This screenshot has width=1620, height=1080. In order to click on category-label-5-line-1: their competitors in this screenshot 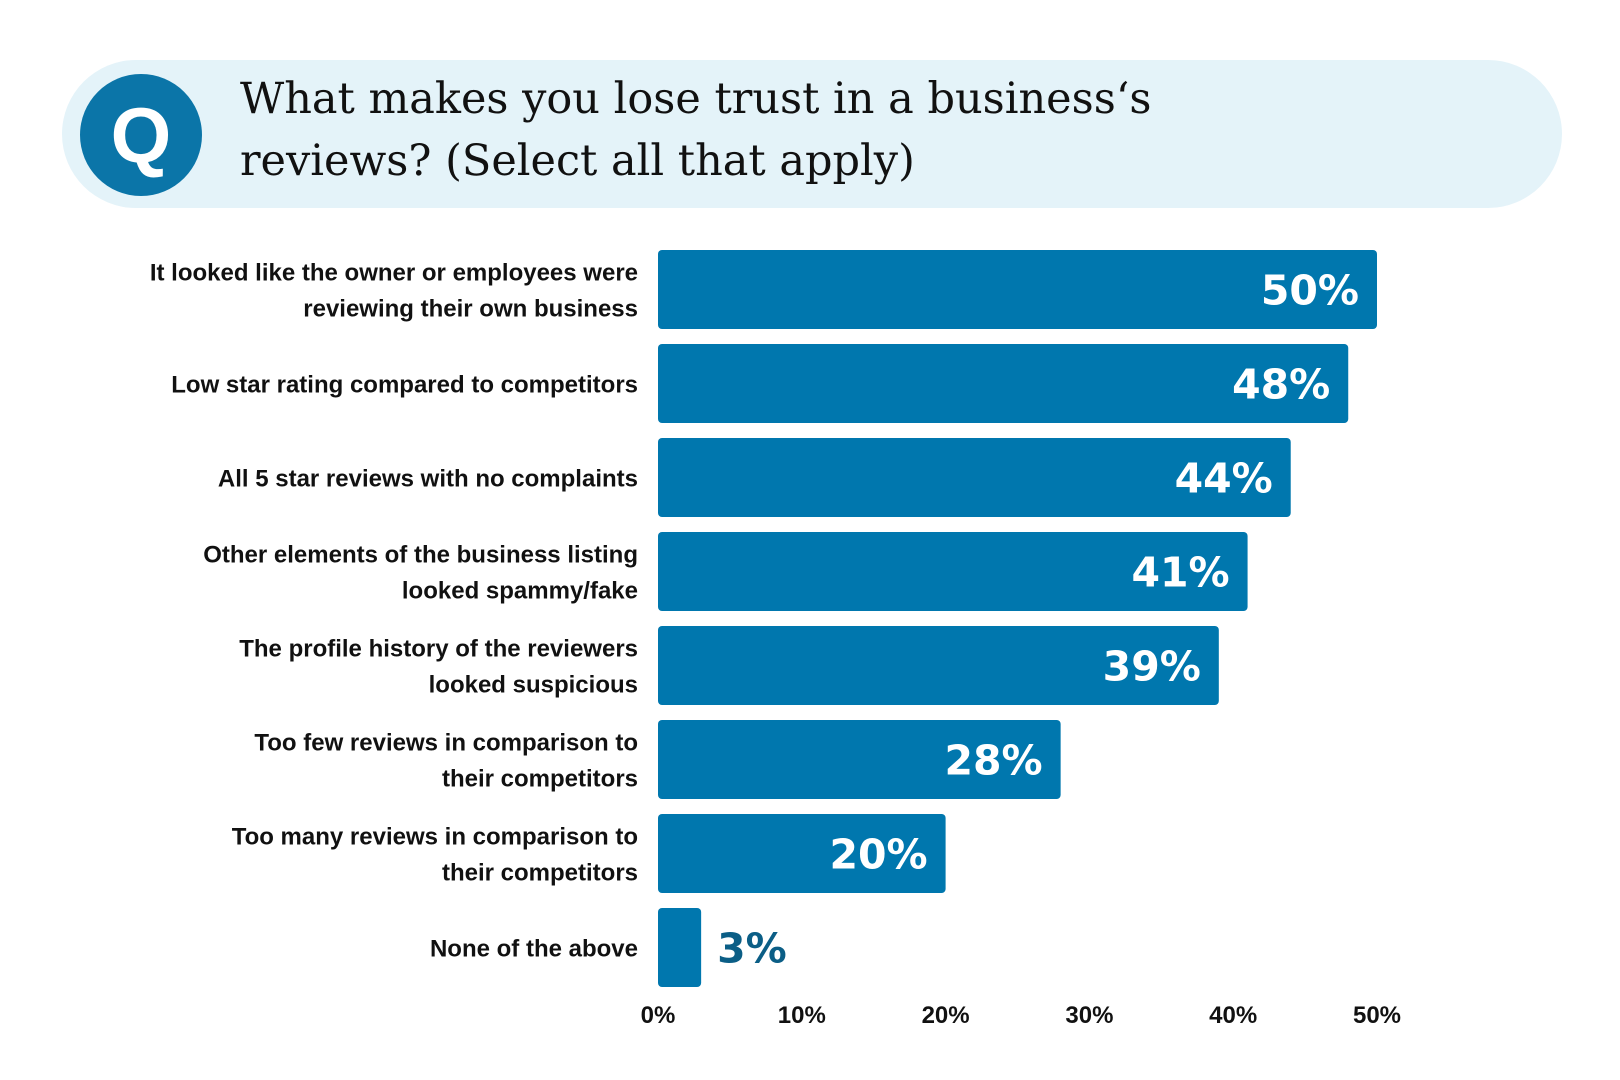, I will do `click(540, 779)`.